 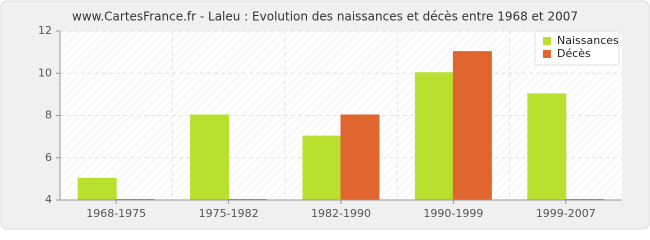 What do you see at coordinates (588, 40) in the screenshot?
I see `legend-label: Naissances` at bounding box center [588, 40].